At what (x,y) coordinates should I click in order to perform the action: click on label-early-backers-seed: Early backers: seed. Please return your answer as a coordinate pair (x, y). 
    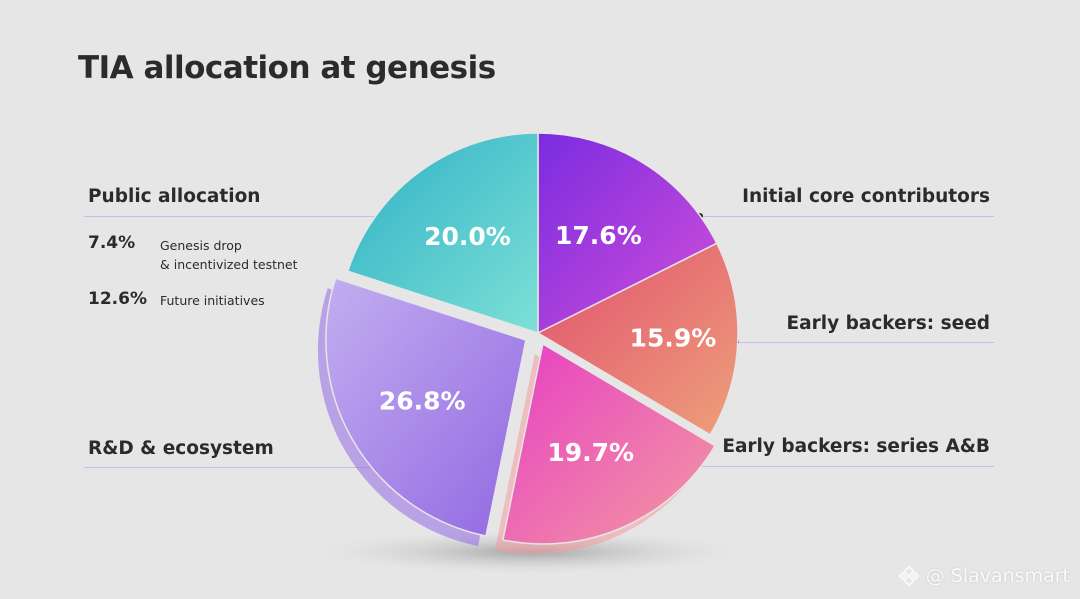
    Looking at the image, I should click on (888, 323).